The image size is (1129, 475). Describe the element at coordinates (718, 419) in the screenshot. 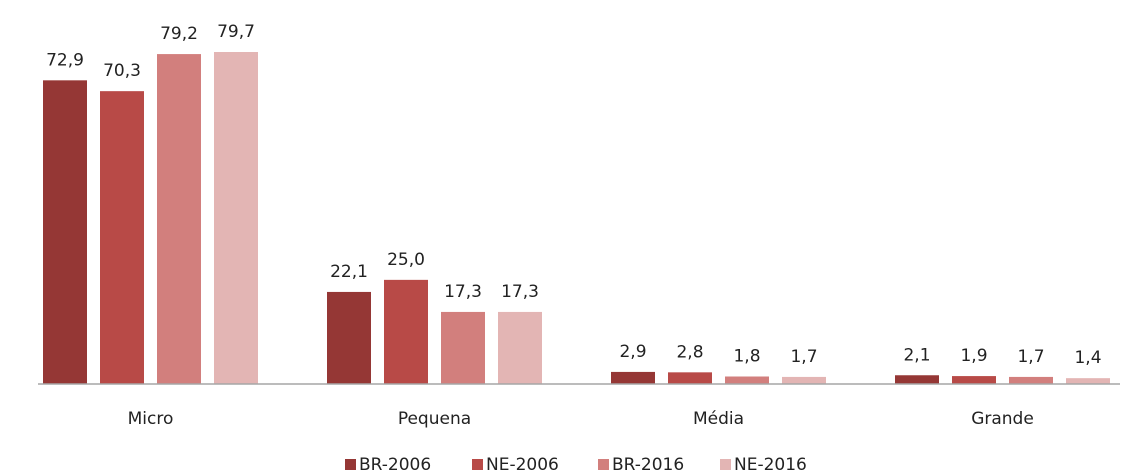

I see `category-label: Média` at that location.